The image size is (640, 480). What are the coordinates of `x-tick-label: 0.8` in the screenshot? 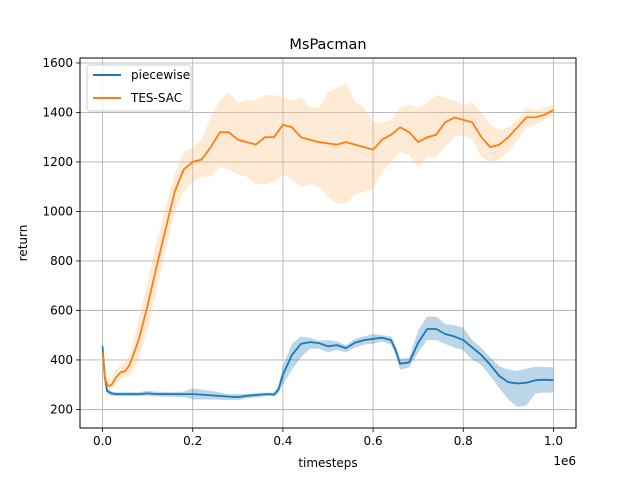 It's located at (463, 441).